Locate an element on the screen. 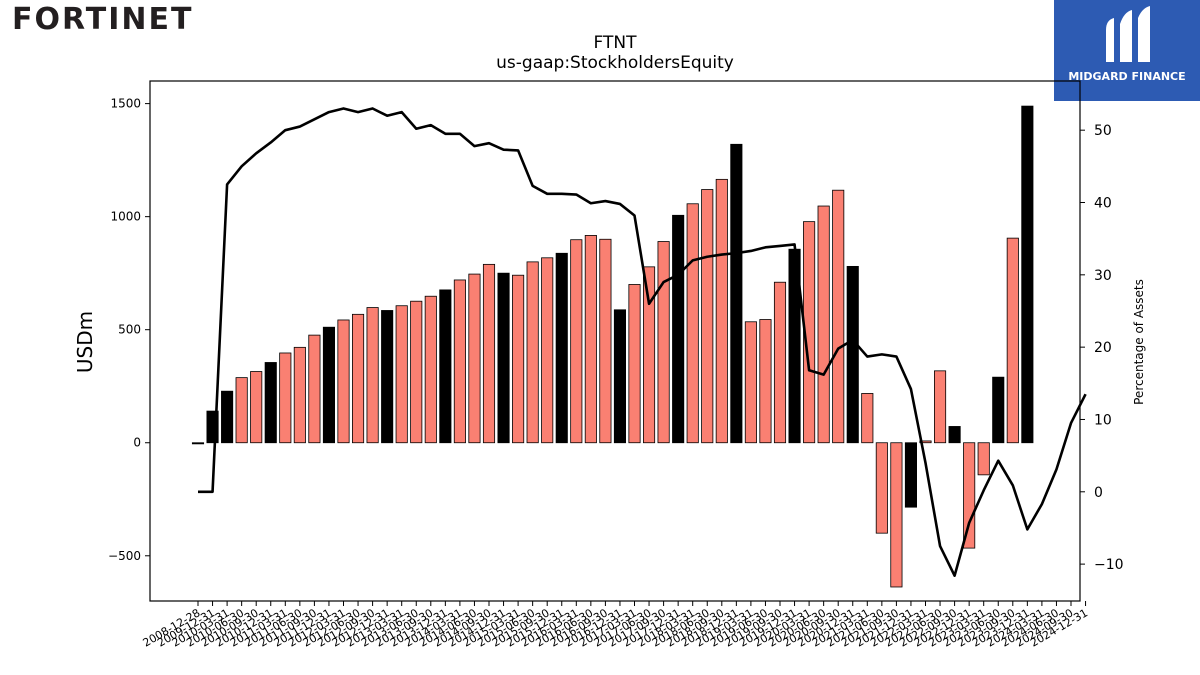 The width and height of the screenshot is (1200, 675). y-tick-label: 1500 is located at coordinates (125, 104).